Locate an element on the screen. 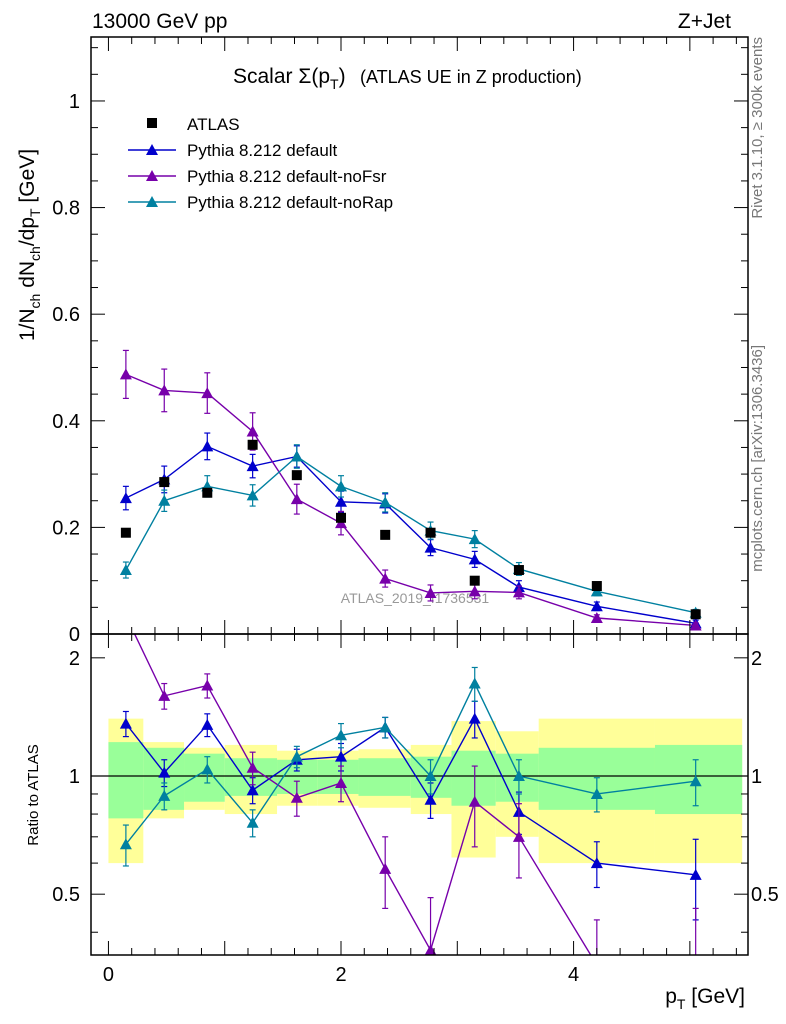 The width and height of the screenshot is (786, 1024). legend-marker-atlas is located at coordinates (152, 123).